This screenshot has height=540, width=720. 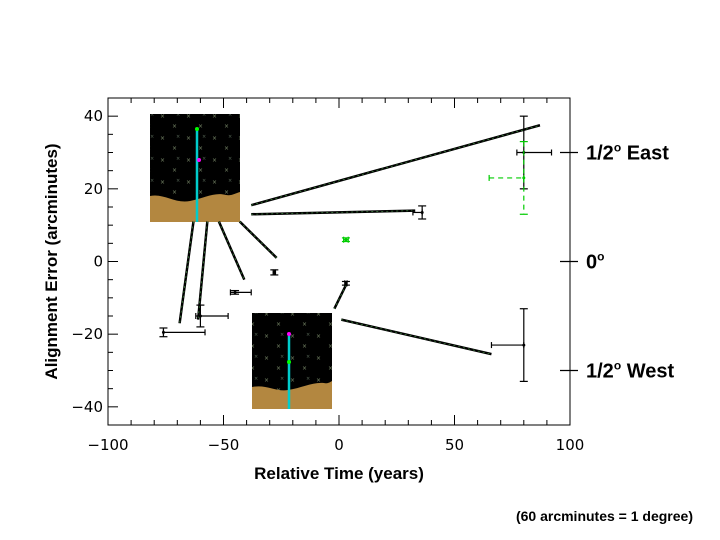 What do you see at coordinates (292, 361) in the screenshot?
I see `sky-image-lower` at bounding box center [292, 361].